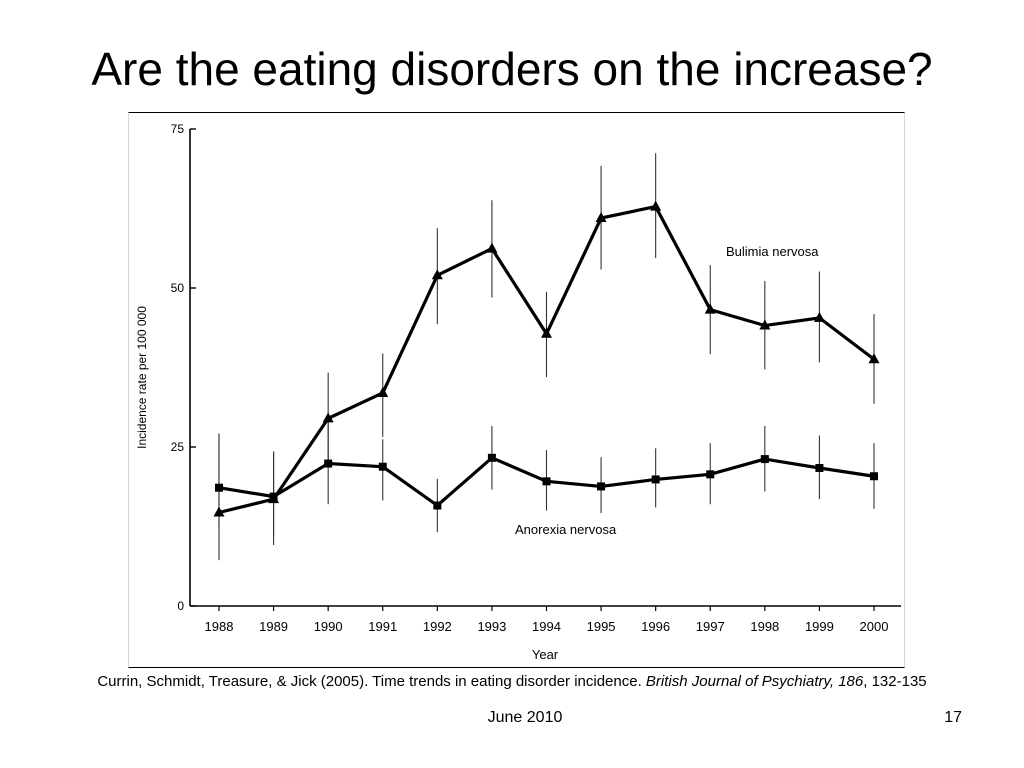 This screenshot has height=768, width=1024. I want to click on citation-journal: British Journal of Psychiatry, 186, so click(754, 681).